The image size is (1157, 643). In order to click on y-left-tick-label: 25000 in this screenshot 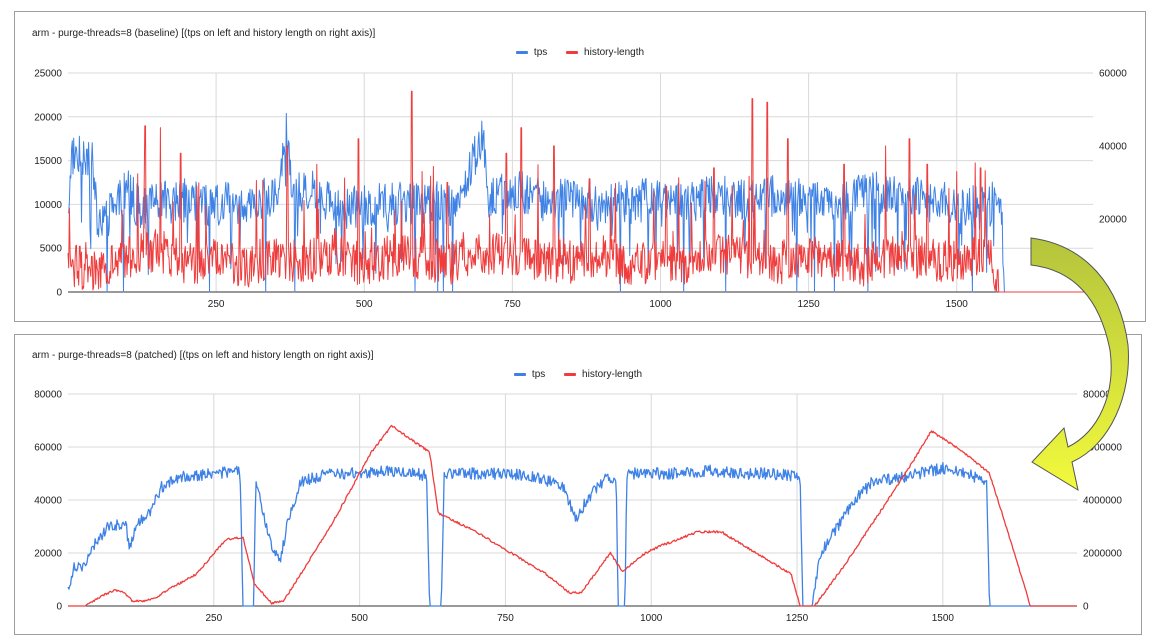, I will do `click(48, 74)`.